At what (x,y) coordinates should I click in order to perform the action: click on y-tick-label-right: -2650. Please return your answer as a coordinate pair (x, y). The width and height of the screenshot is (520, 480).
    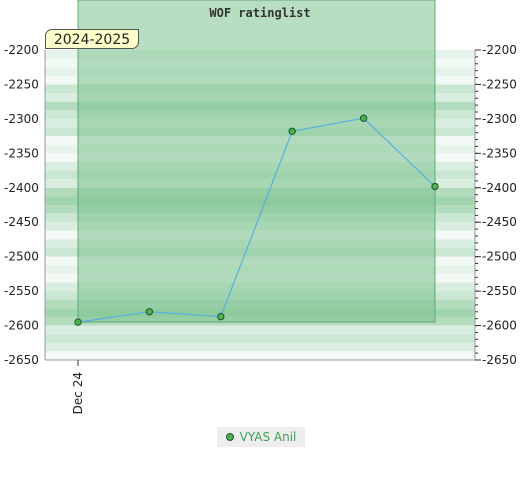
    Looking at the image, I should click on (499, 360).